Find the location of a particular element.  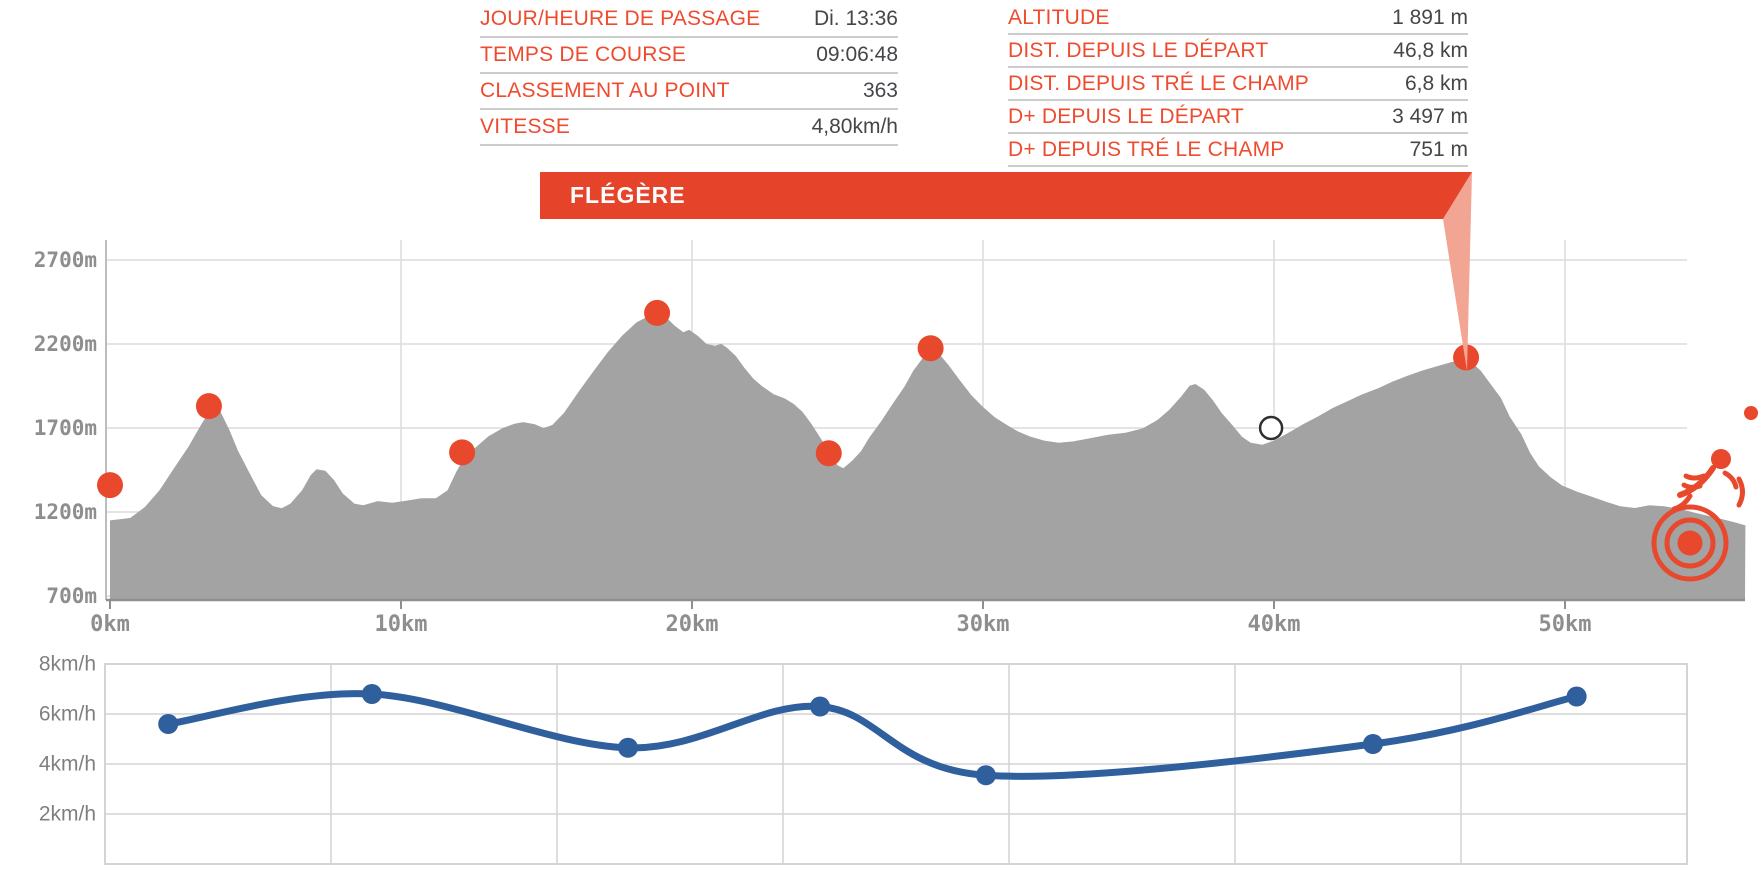

runner-icon is located at coordinates (1714, 459).